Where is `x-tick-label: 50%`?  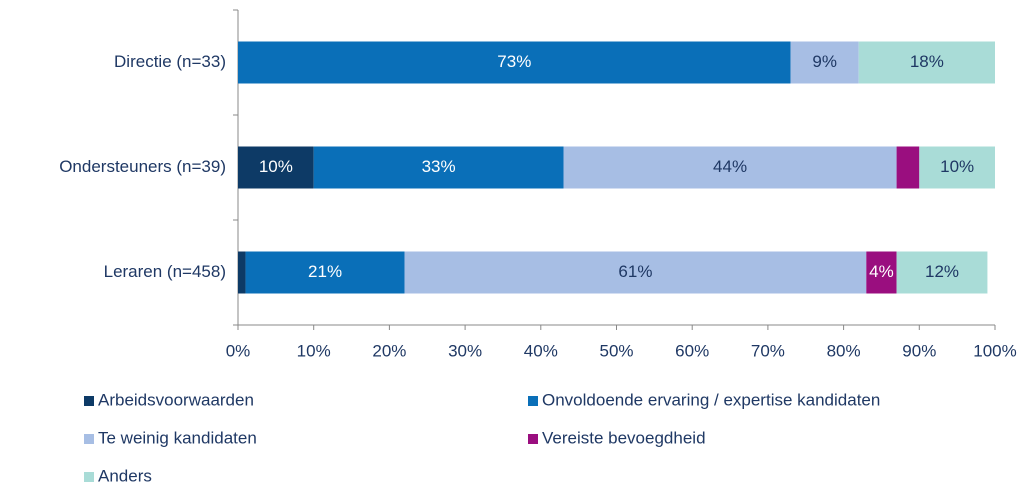 x-tick-label: 50% is located at coordinates (616, 350).